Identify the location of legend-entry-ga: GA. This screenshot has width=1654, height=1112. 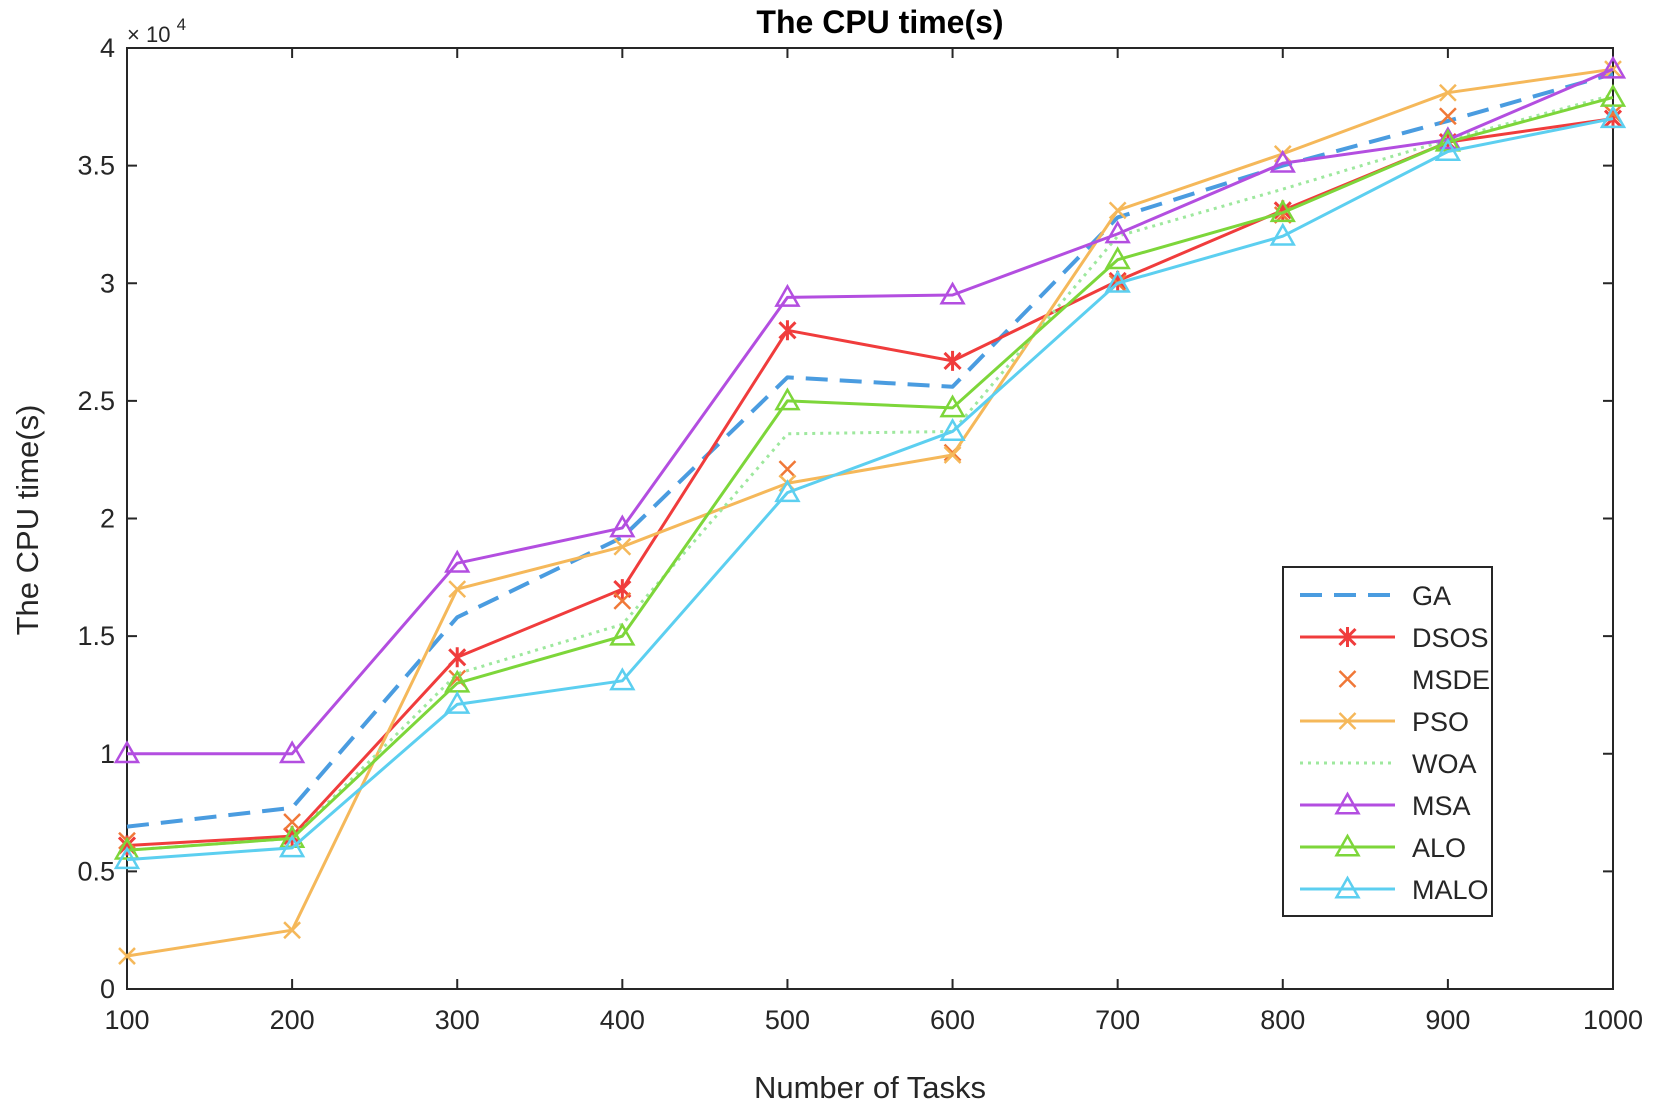
(1375, 596).